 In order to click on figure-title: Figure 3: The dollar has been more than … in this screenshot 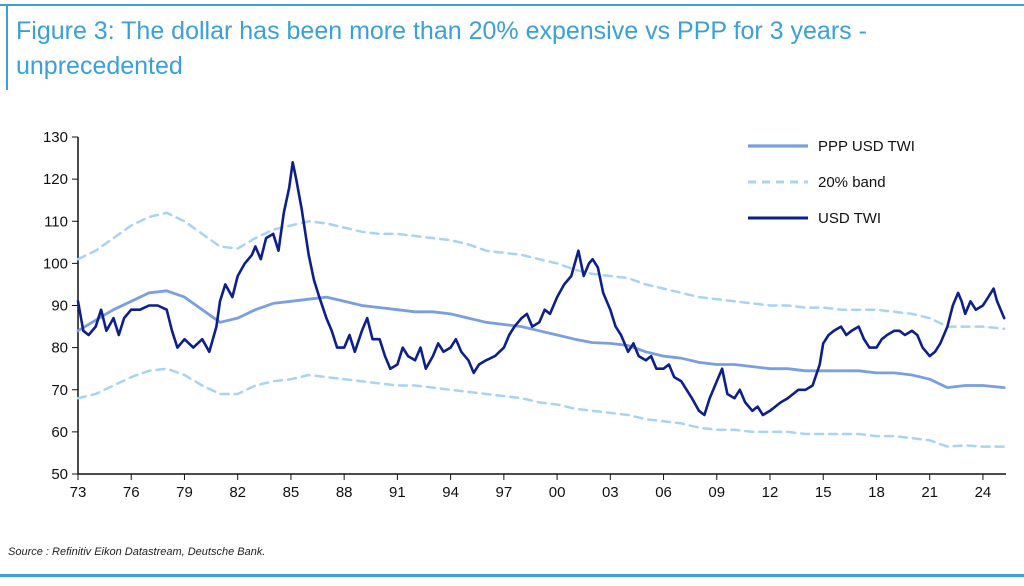, I will do `click(441, 48)`.